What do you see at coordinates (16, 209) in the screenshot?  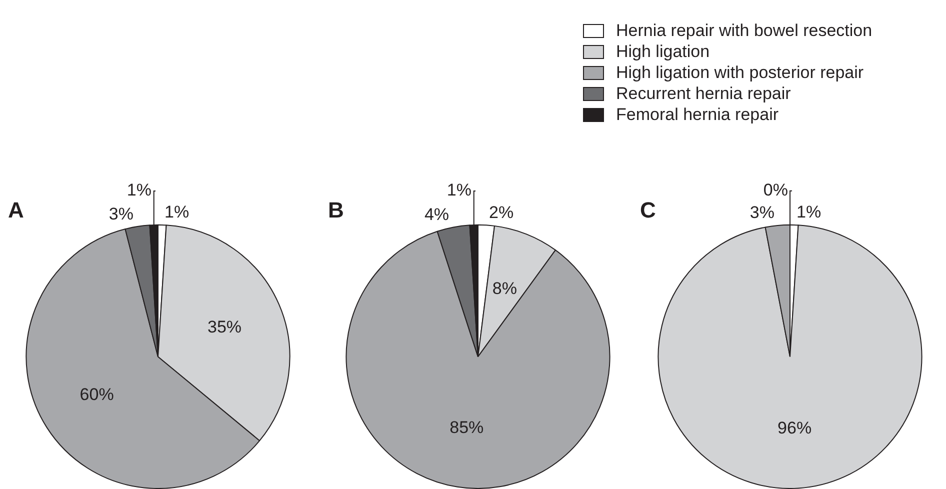 I see `text: A` at bounding box center [16, 209].